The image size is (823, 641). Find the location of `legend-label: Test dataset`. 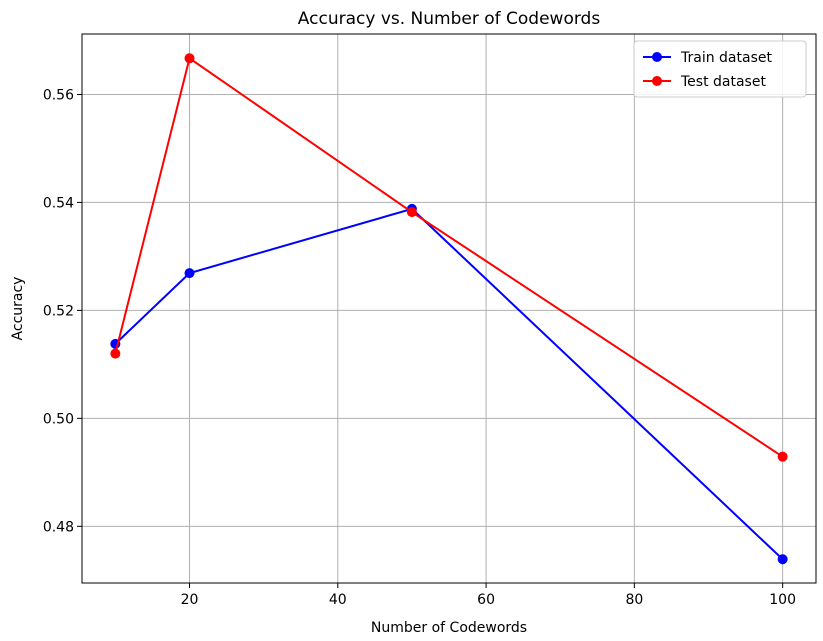

legend-label: Test dataset is located at coordinates (723, 82).